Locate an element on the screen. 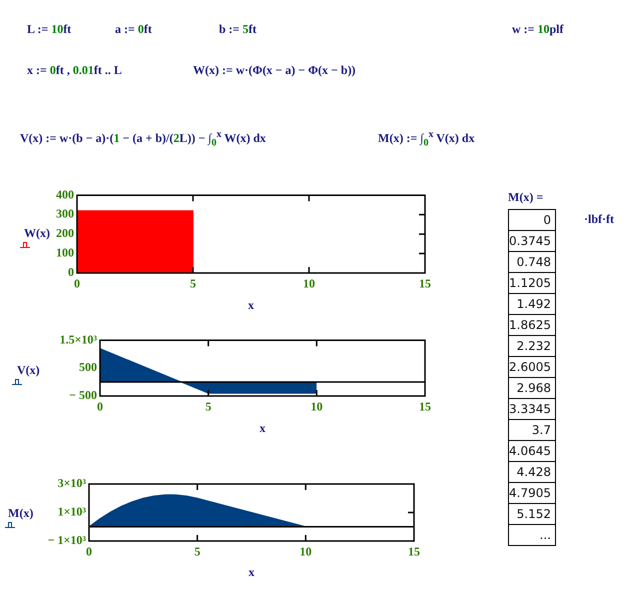 This screenshot has height=591, width=632. text: w := 10plf is located at coordinates (538, 29).